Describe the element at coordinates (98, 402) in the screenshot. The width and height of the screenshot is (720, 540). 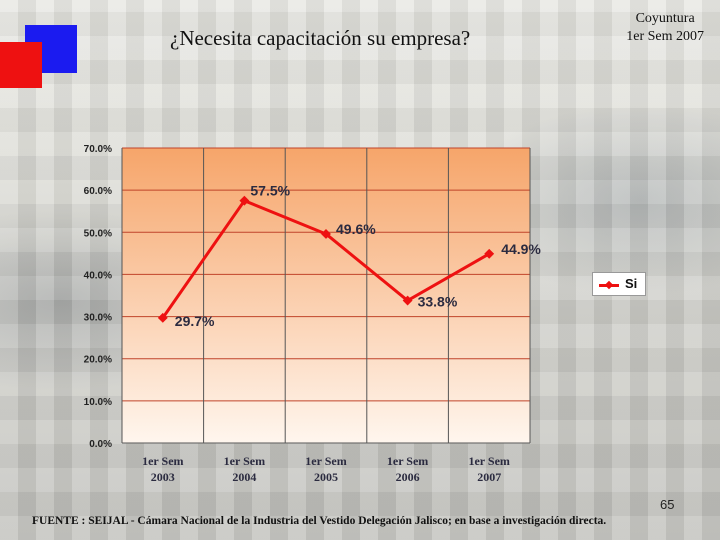
I see `y-tick-label: 10.0%` at that location.